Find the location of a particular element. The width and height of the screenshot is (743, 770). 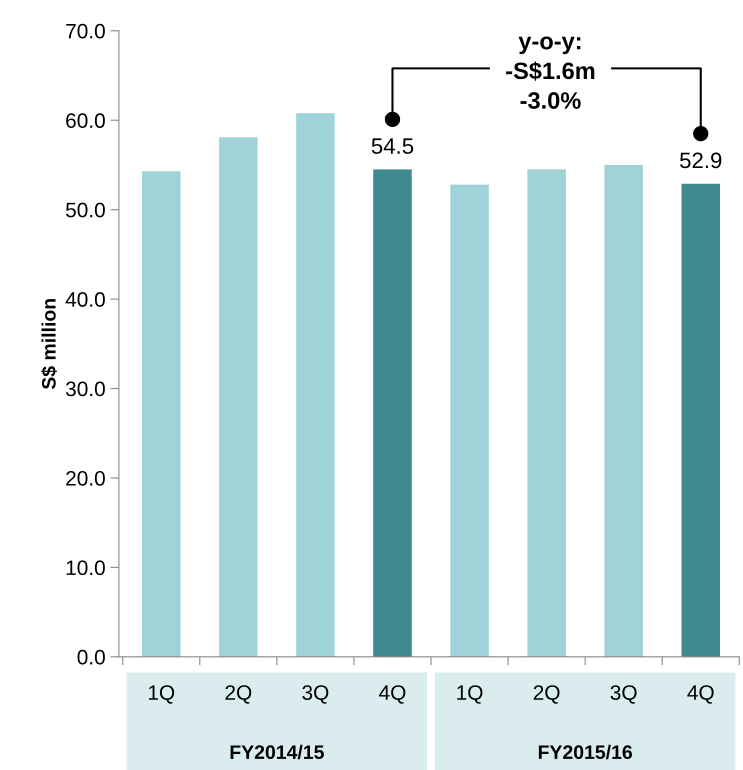

y-tick-label: 50.0 is located at coordinates (85, 210).